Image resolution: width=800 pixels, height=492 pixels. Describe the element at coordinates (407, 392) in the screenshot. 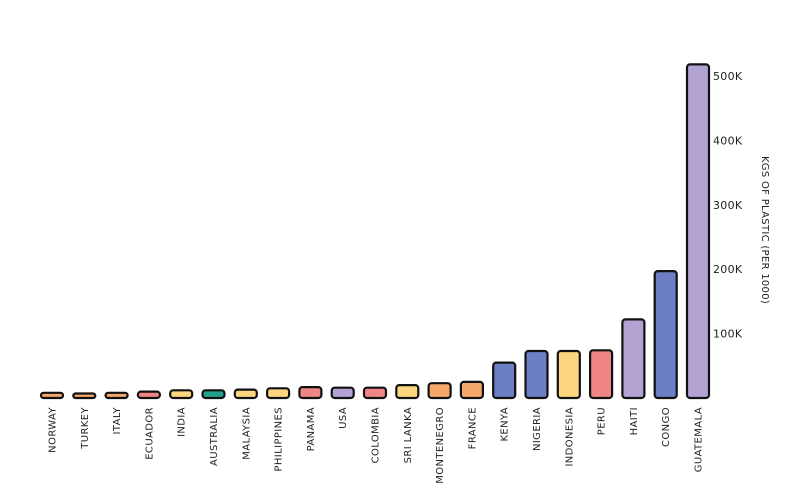

I see `bar-sri-lanka` at that location.